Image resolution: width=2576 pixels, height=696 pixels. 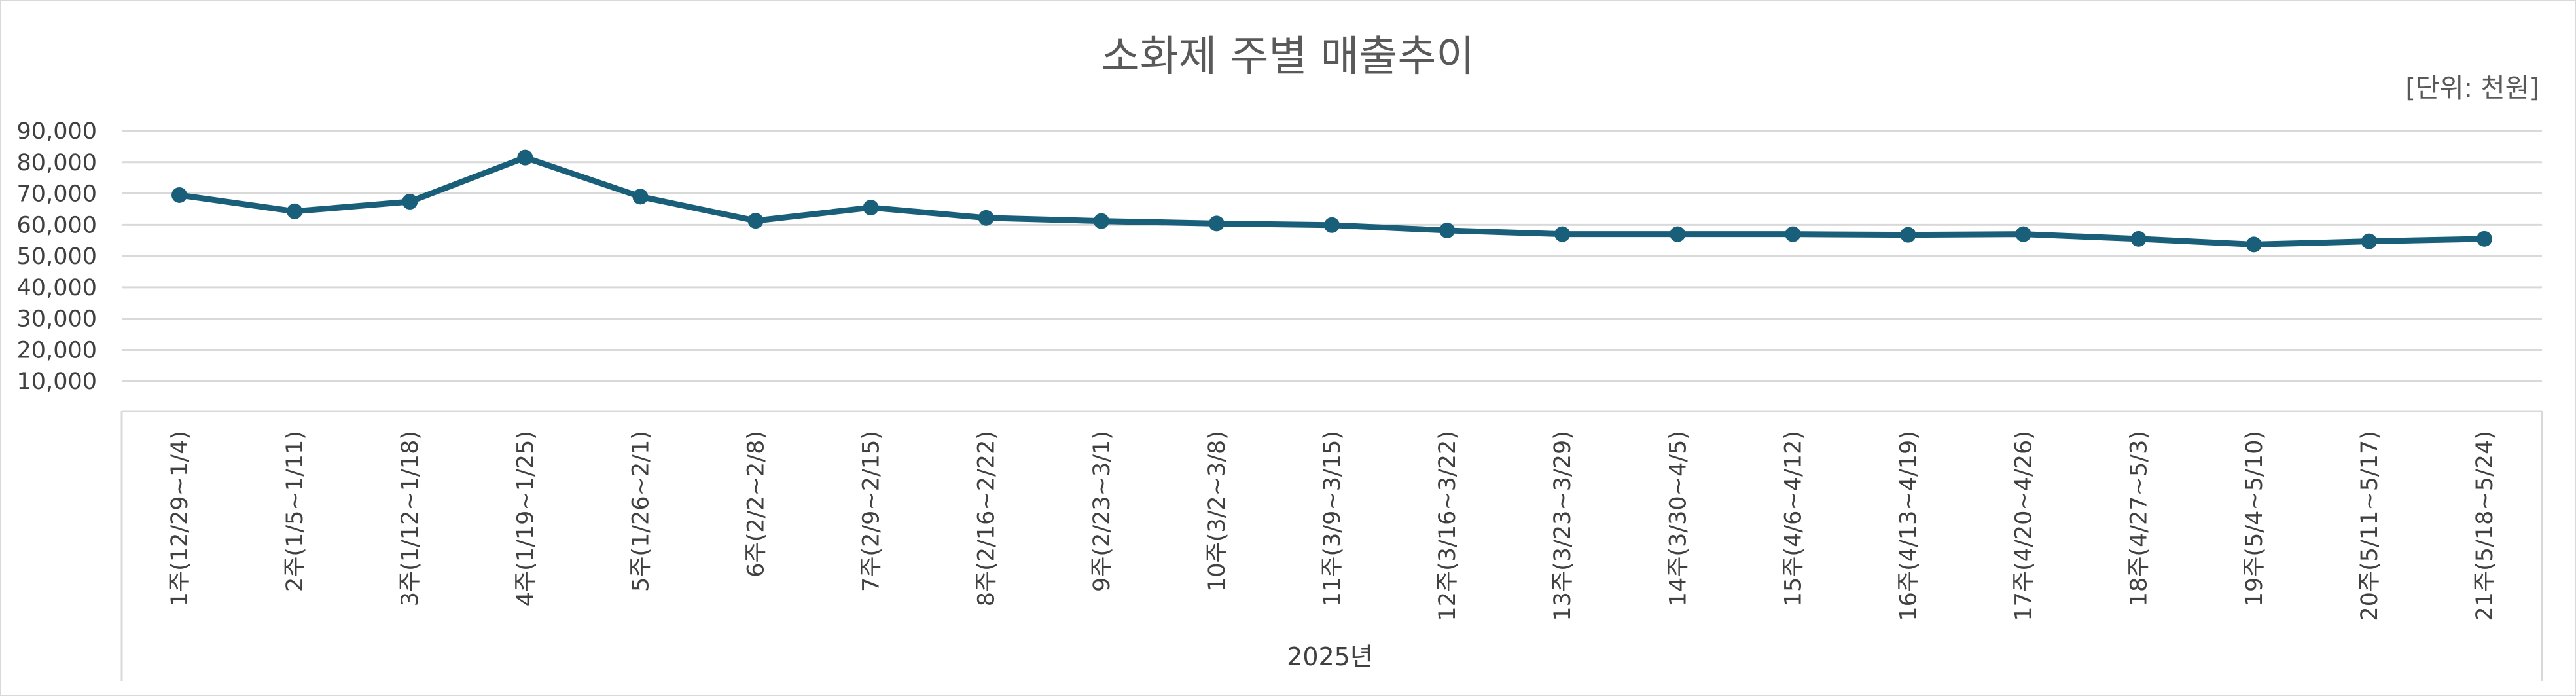 What do you see at coordinates (987, 518) in the screenshot?
I see `x-tick-label: 8주(2/16~2/22)` at bounding box center [987, 518].